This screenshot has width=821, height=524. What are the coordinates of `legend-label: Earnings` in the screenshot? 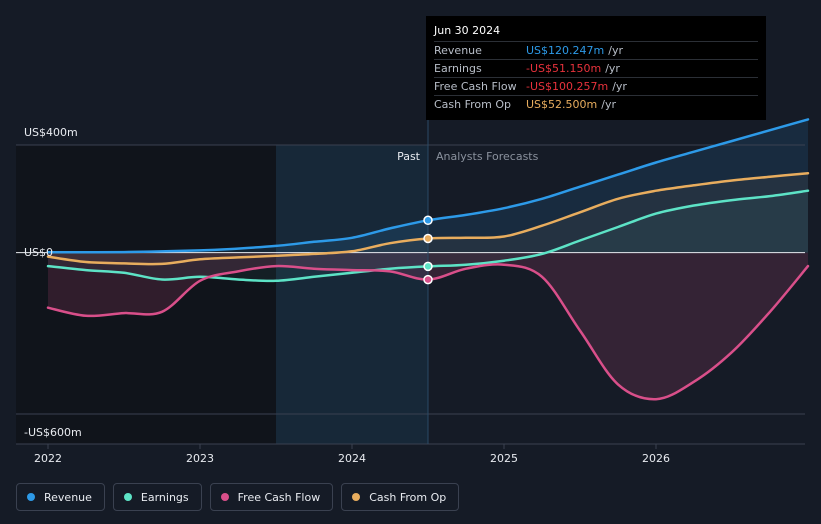 It's located at (164, 497).